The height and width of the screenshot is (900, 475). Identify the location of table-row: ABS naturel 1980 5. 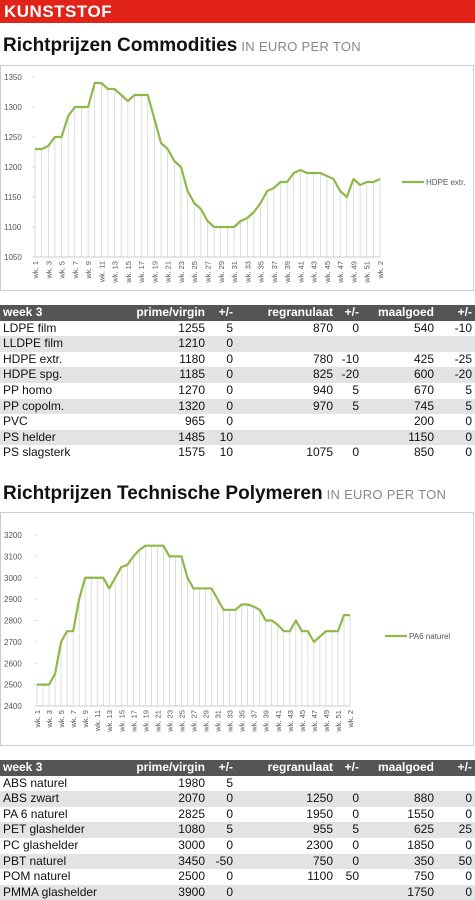
(237, 784).